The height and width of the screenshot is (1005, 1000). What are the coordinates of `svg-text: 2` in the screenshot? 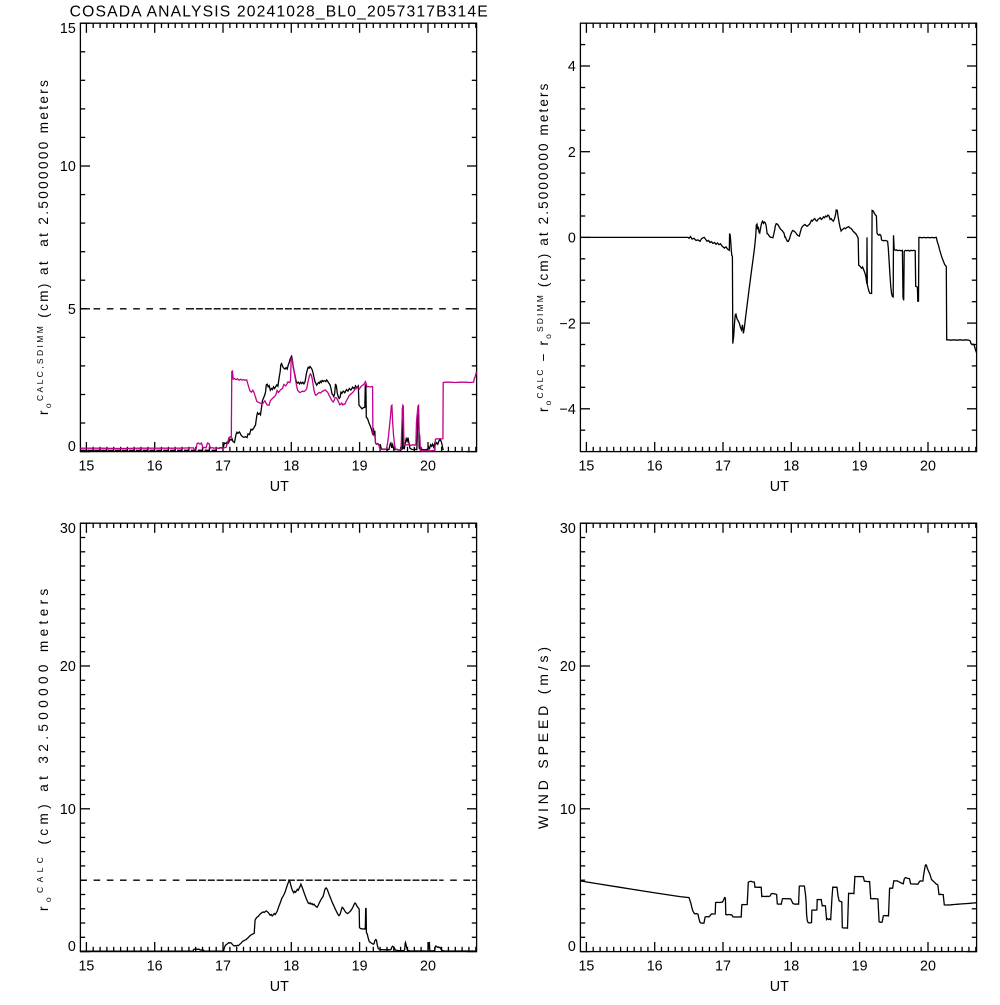 It's located at (572, 153).